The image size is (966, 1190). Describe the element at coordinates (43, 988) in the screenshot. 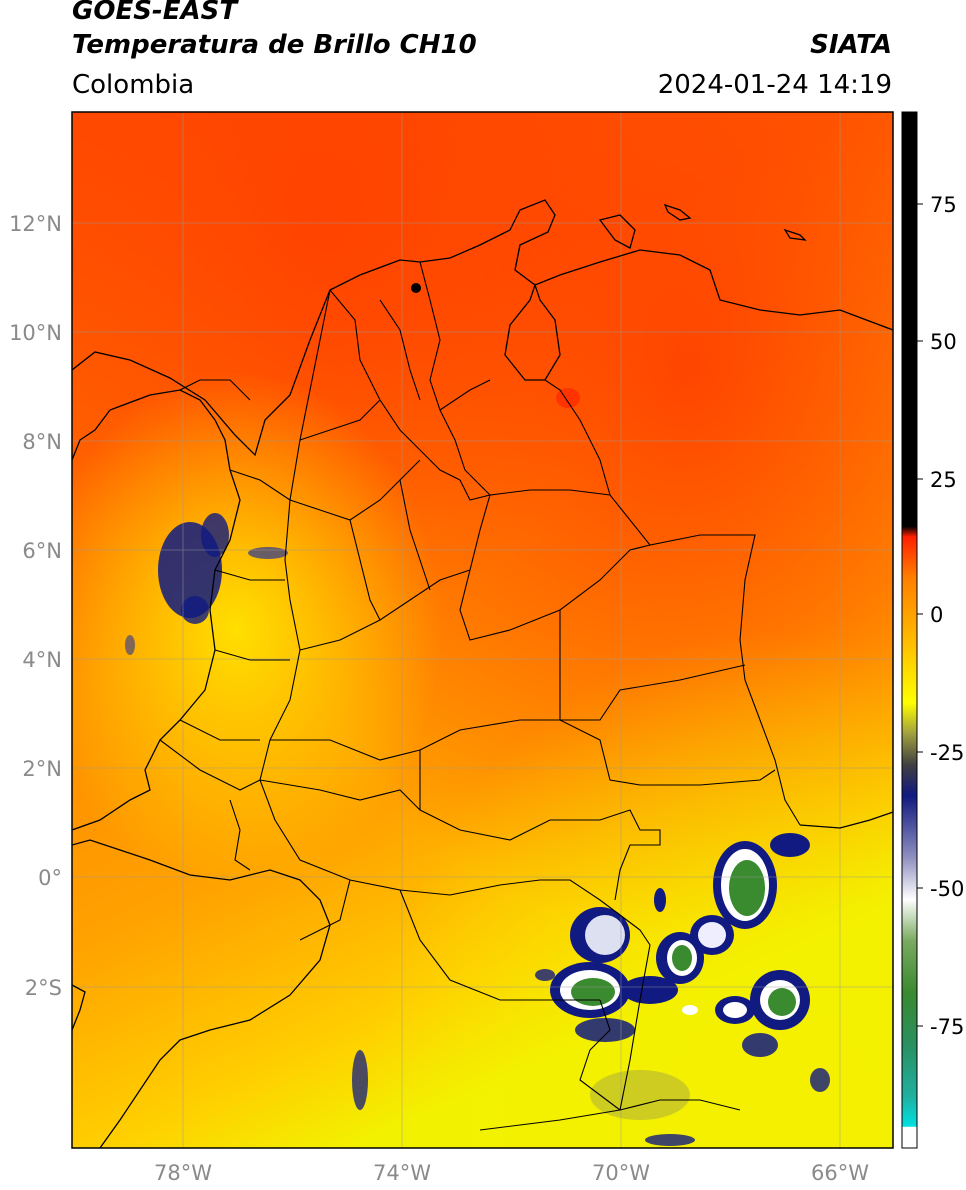

I see `svg-text: 2°S` at that location.